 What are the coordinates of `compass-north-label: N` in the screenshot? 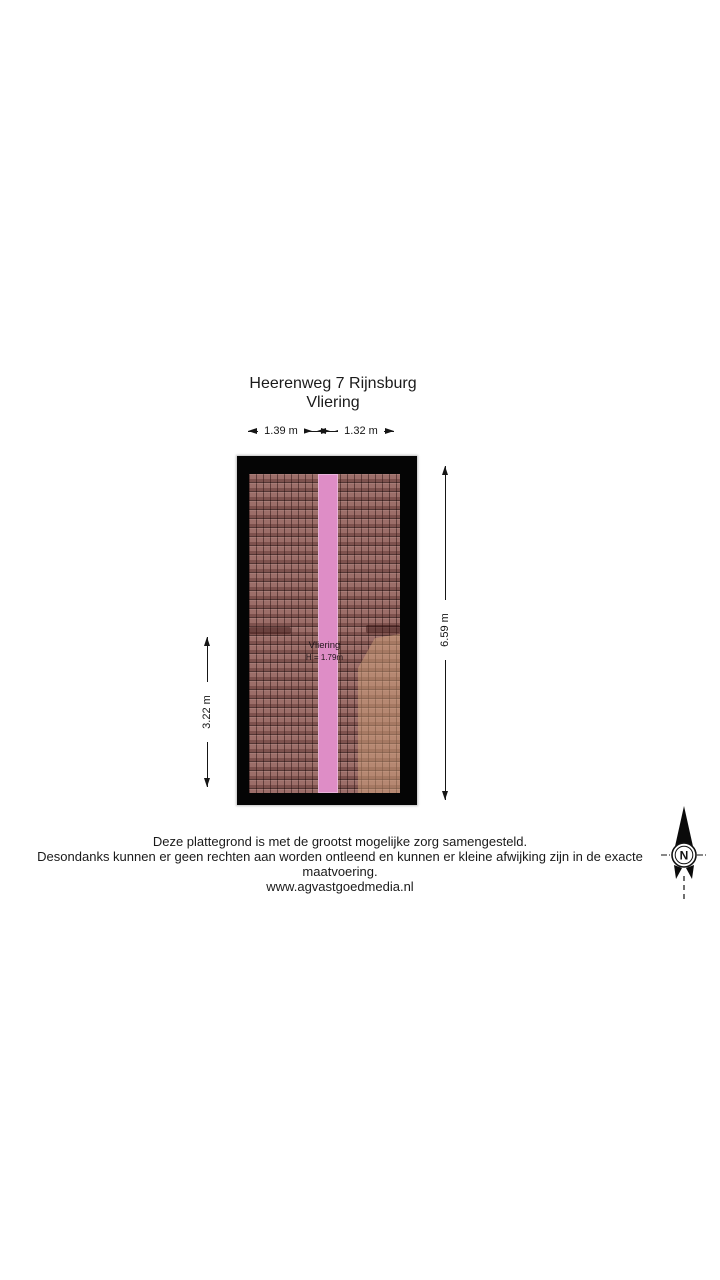 It's located at (684, 856).